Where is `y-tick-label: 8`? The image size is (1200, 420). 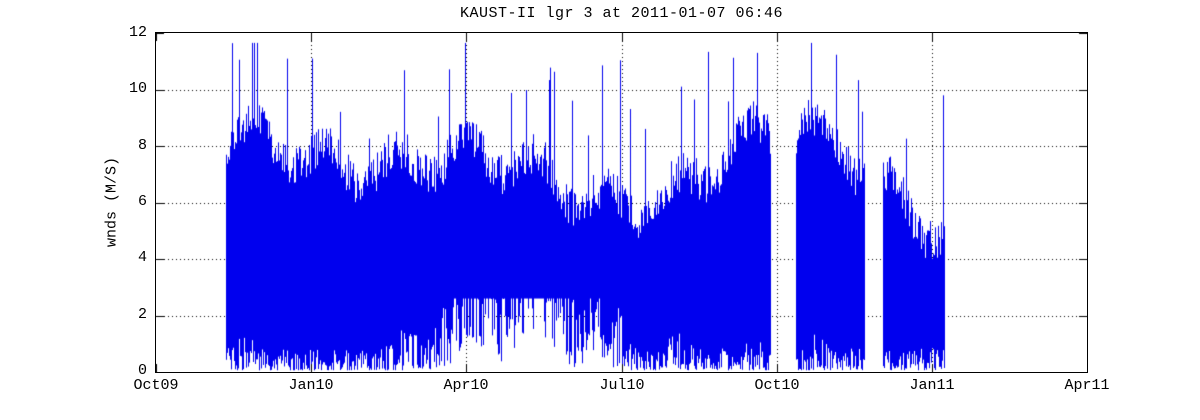 y-tick-label: 8 is located at coordinates (142, 145).